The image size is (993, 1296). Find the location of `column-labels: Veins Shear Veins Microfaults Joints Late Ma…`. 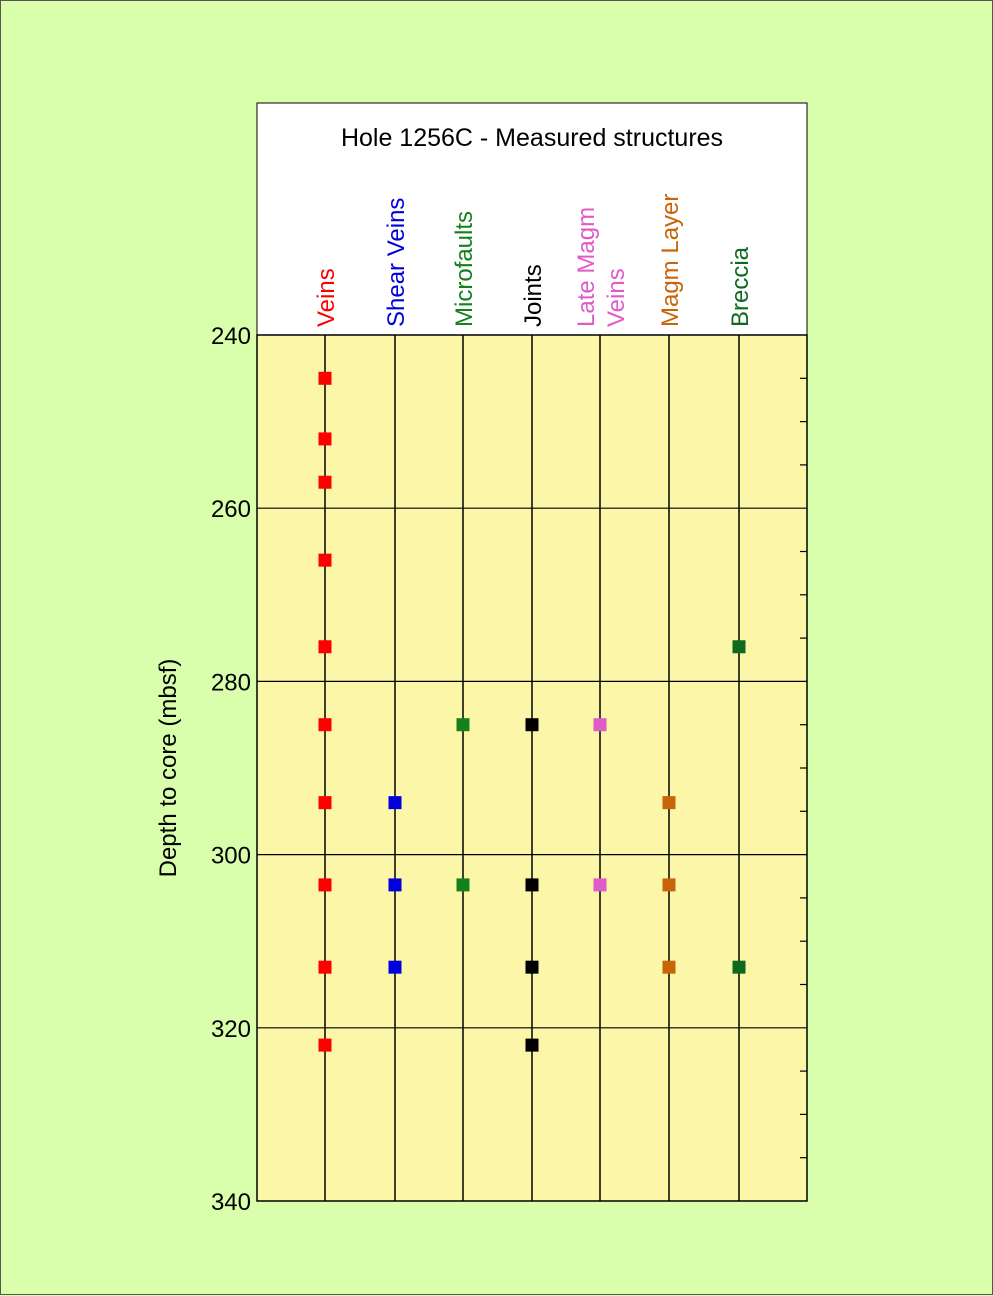

column-labels: Veins Shear Veins Microfaults Joints Late Ma… is located at coordinates (533, 260).